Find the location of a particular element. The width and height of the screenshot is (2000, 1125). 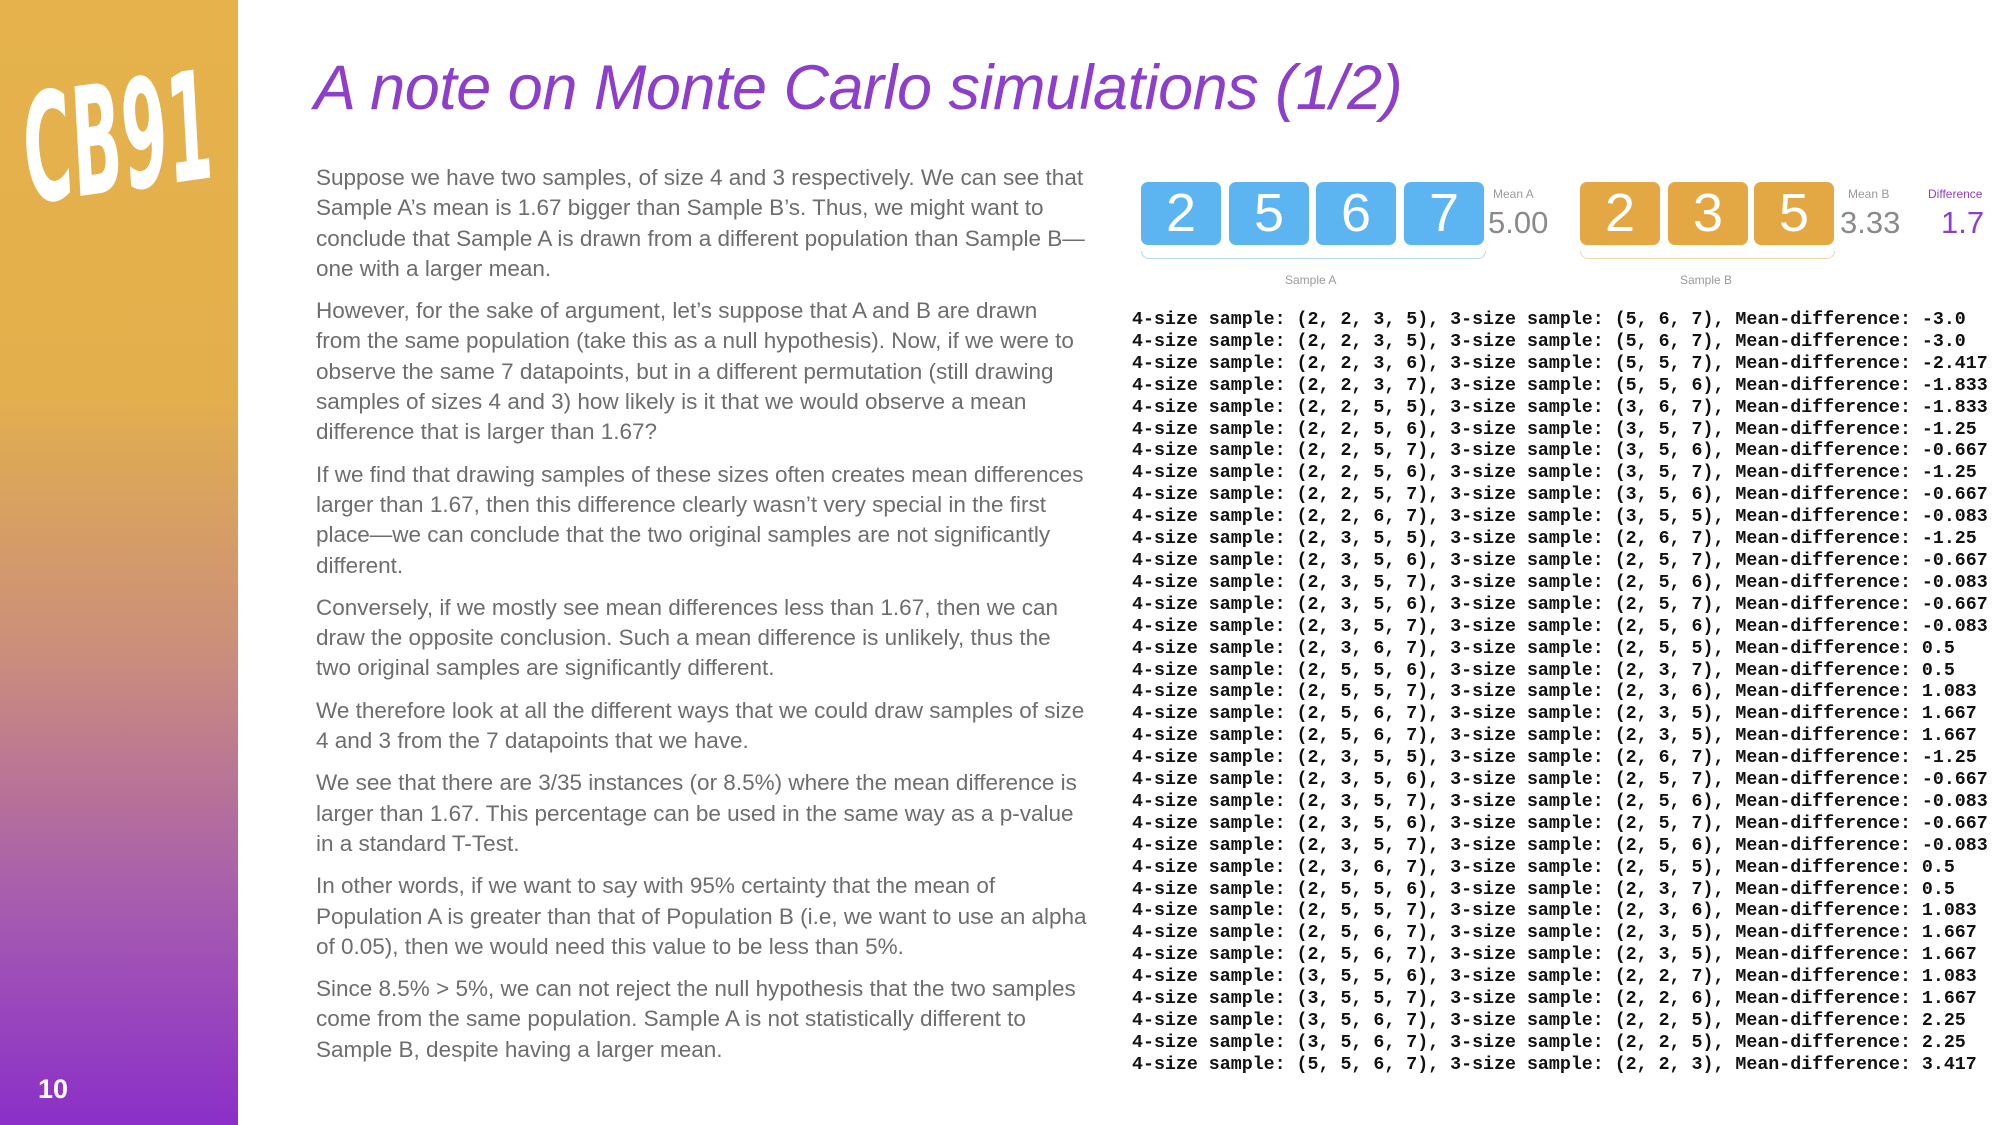

slide-title: A note on Monte Carlo simulations (1/2) is located at coordinates (858, 88).